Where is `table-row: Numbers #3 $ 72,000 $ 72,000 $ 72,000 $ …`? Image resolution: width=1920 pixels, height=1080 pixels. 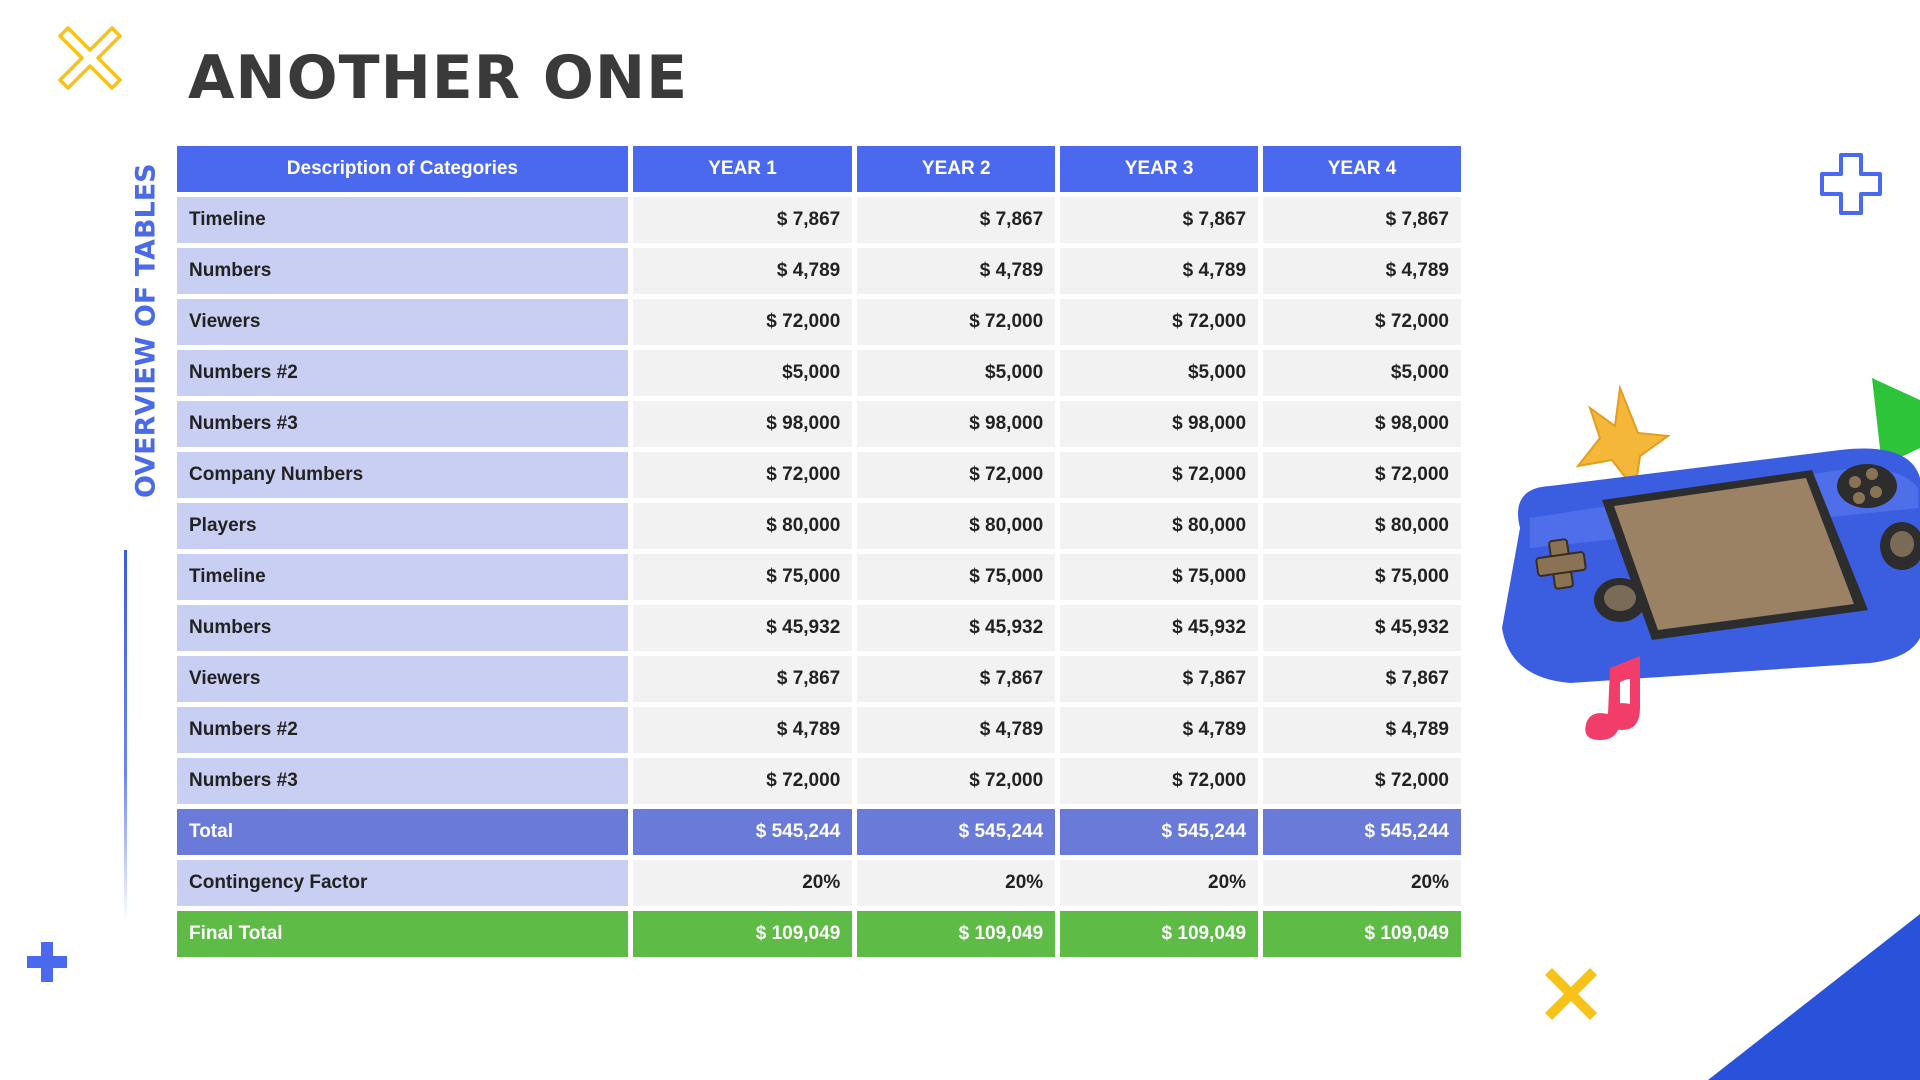 table-row: Numbers #3 $ 72,000 $ 72,000 $ 72,000 $ … is located at coordinates (819, 781).